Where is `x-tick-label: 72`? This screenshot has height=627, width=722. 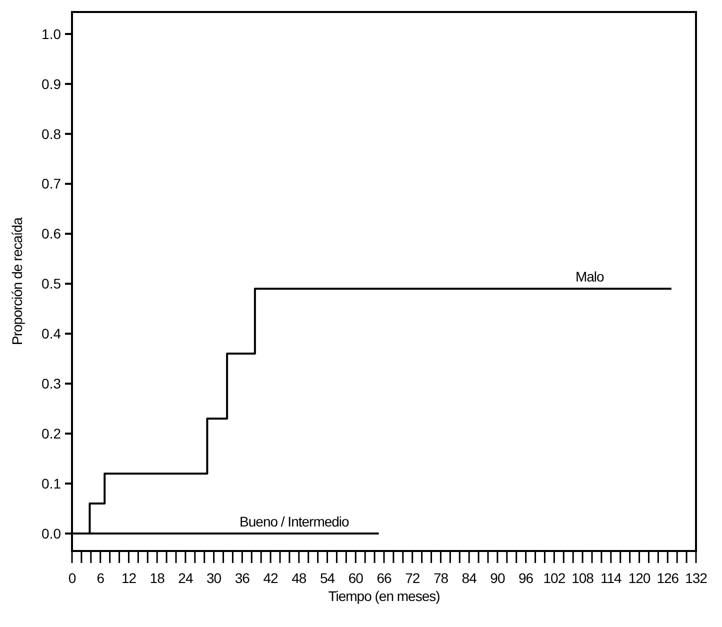 x-tick-label: 72 is located at coordinates (412, 578).